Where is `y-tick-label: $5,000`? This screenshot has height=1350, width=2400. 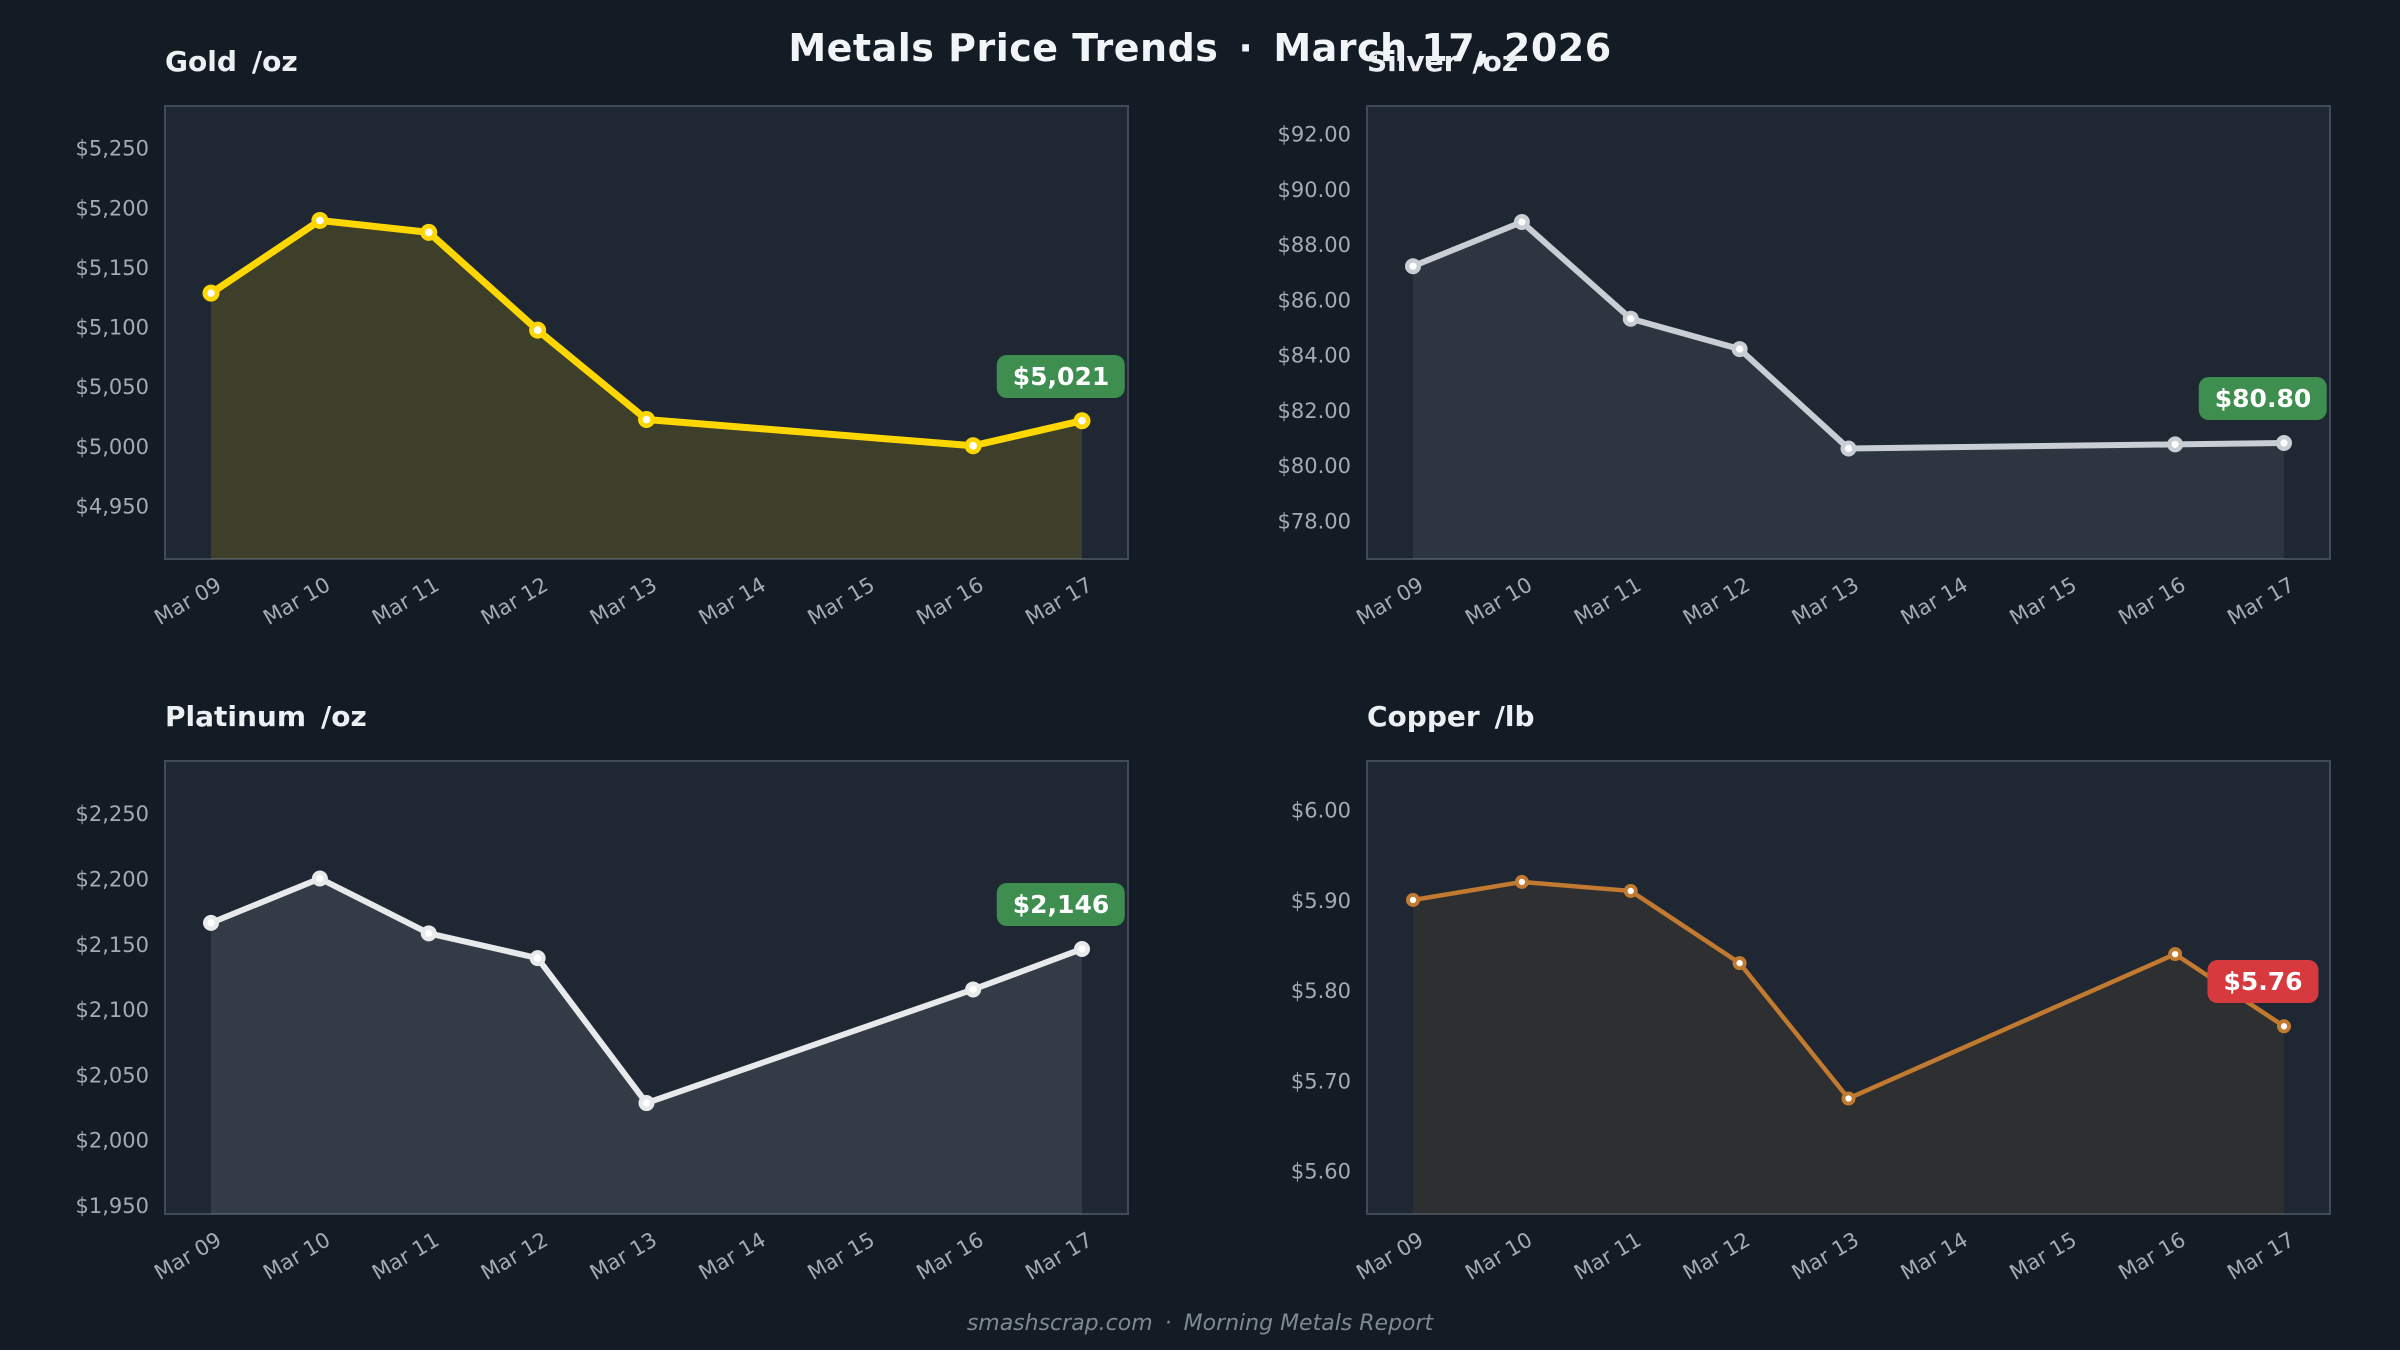
y-tick-label: $5,000 is located at coordinates (112, 447).